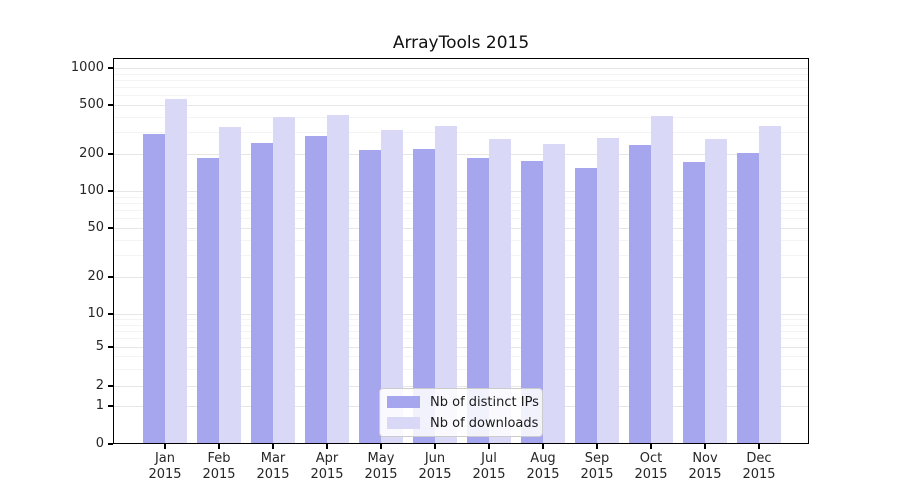 The width and height of the screenshot is (900, 500). Describe the element at coordinates (484, 423) in the screenshot. I see `legend-label-downloads: Nb of downloads` at that location.